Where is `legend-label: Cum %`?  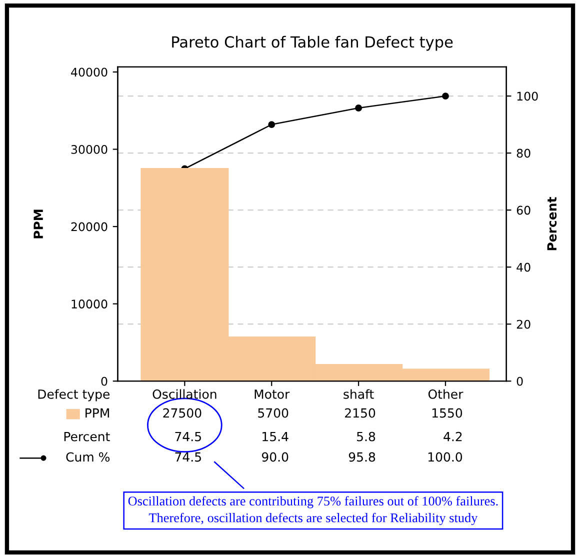
legend-label: Cum % is located at coordinates (88, 457).